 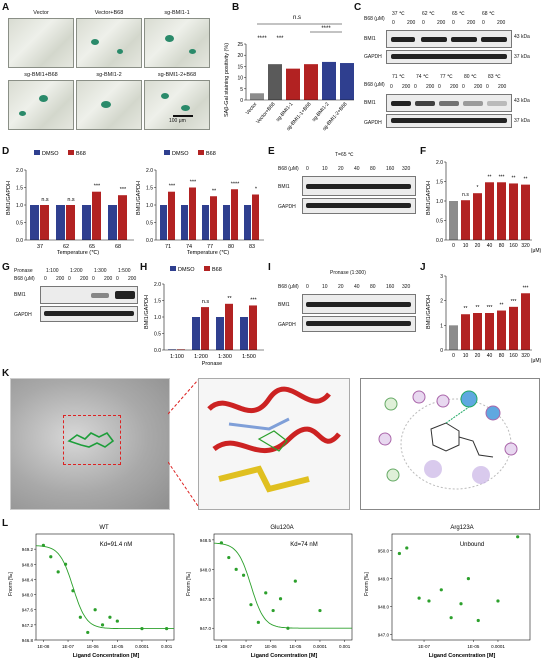 I want to click on ribbon-structure-image, so click(x=274, y=444).